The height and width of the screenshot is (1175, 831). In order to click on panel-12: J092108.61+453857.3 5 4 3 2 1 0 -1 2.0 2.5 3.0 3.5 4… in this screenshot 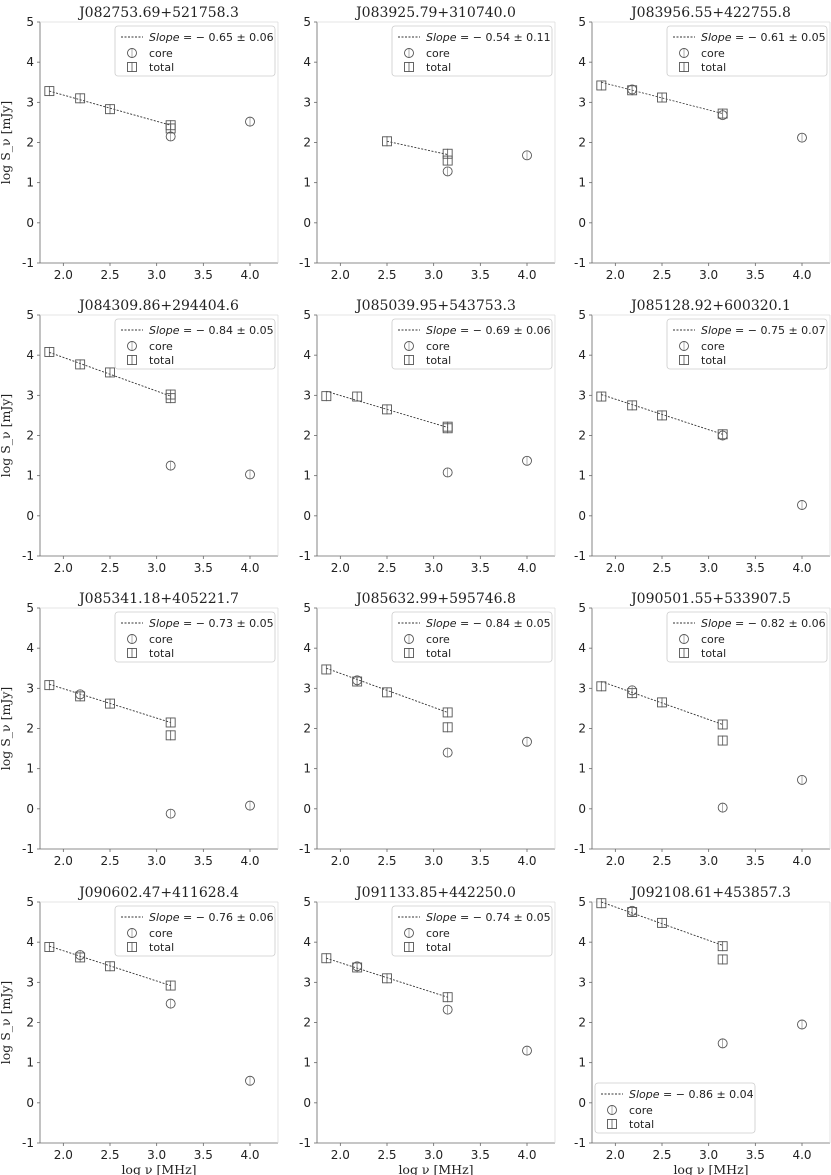, I will do `click(702, 1030)`.